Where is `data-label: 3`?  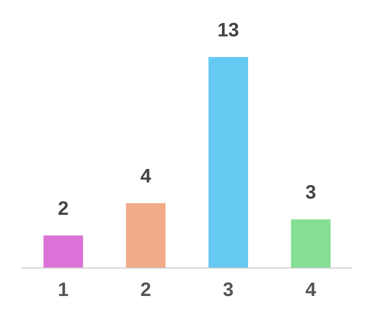
data-label: 3 is located at coordinates (311, 192).